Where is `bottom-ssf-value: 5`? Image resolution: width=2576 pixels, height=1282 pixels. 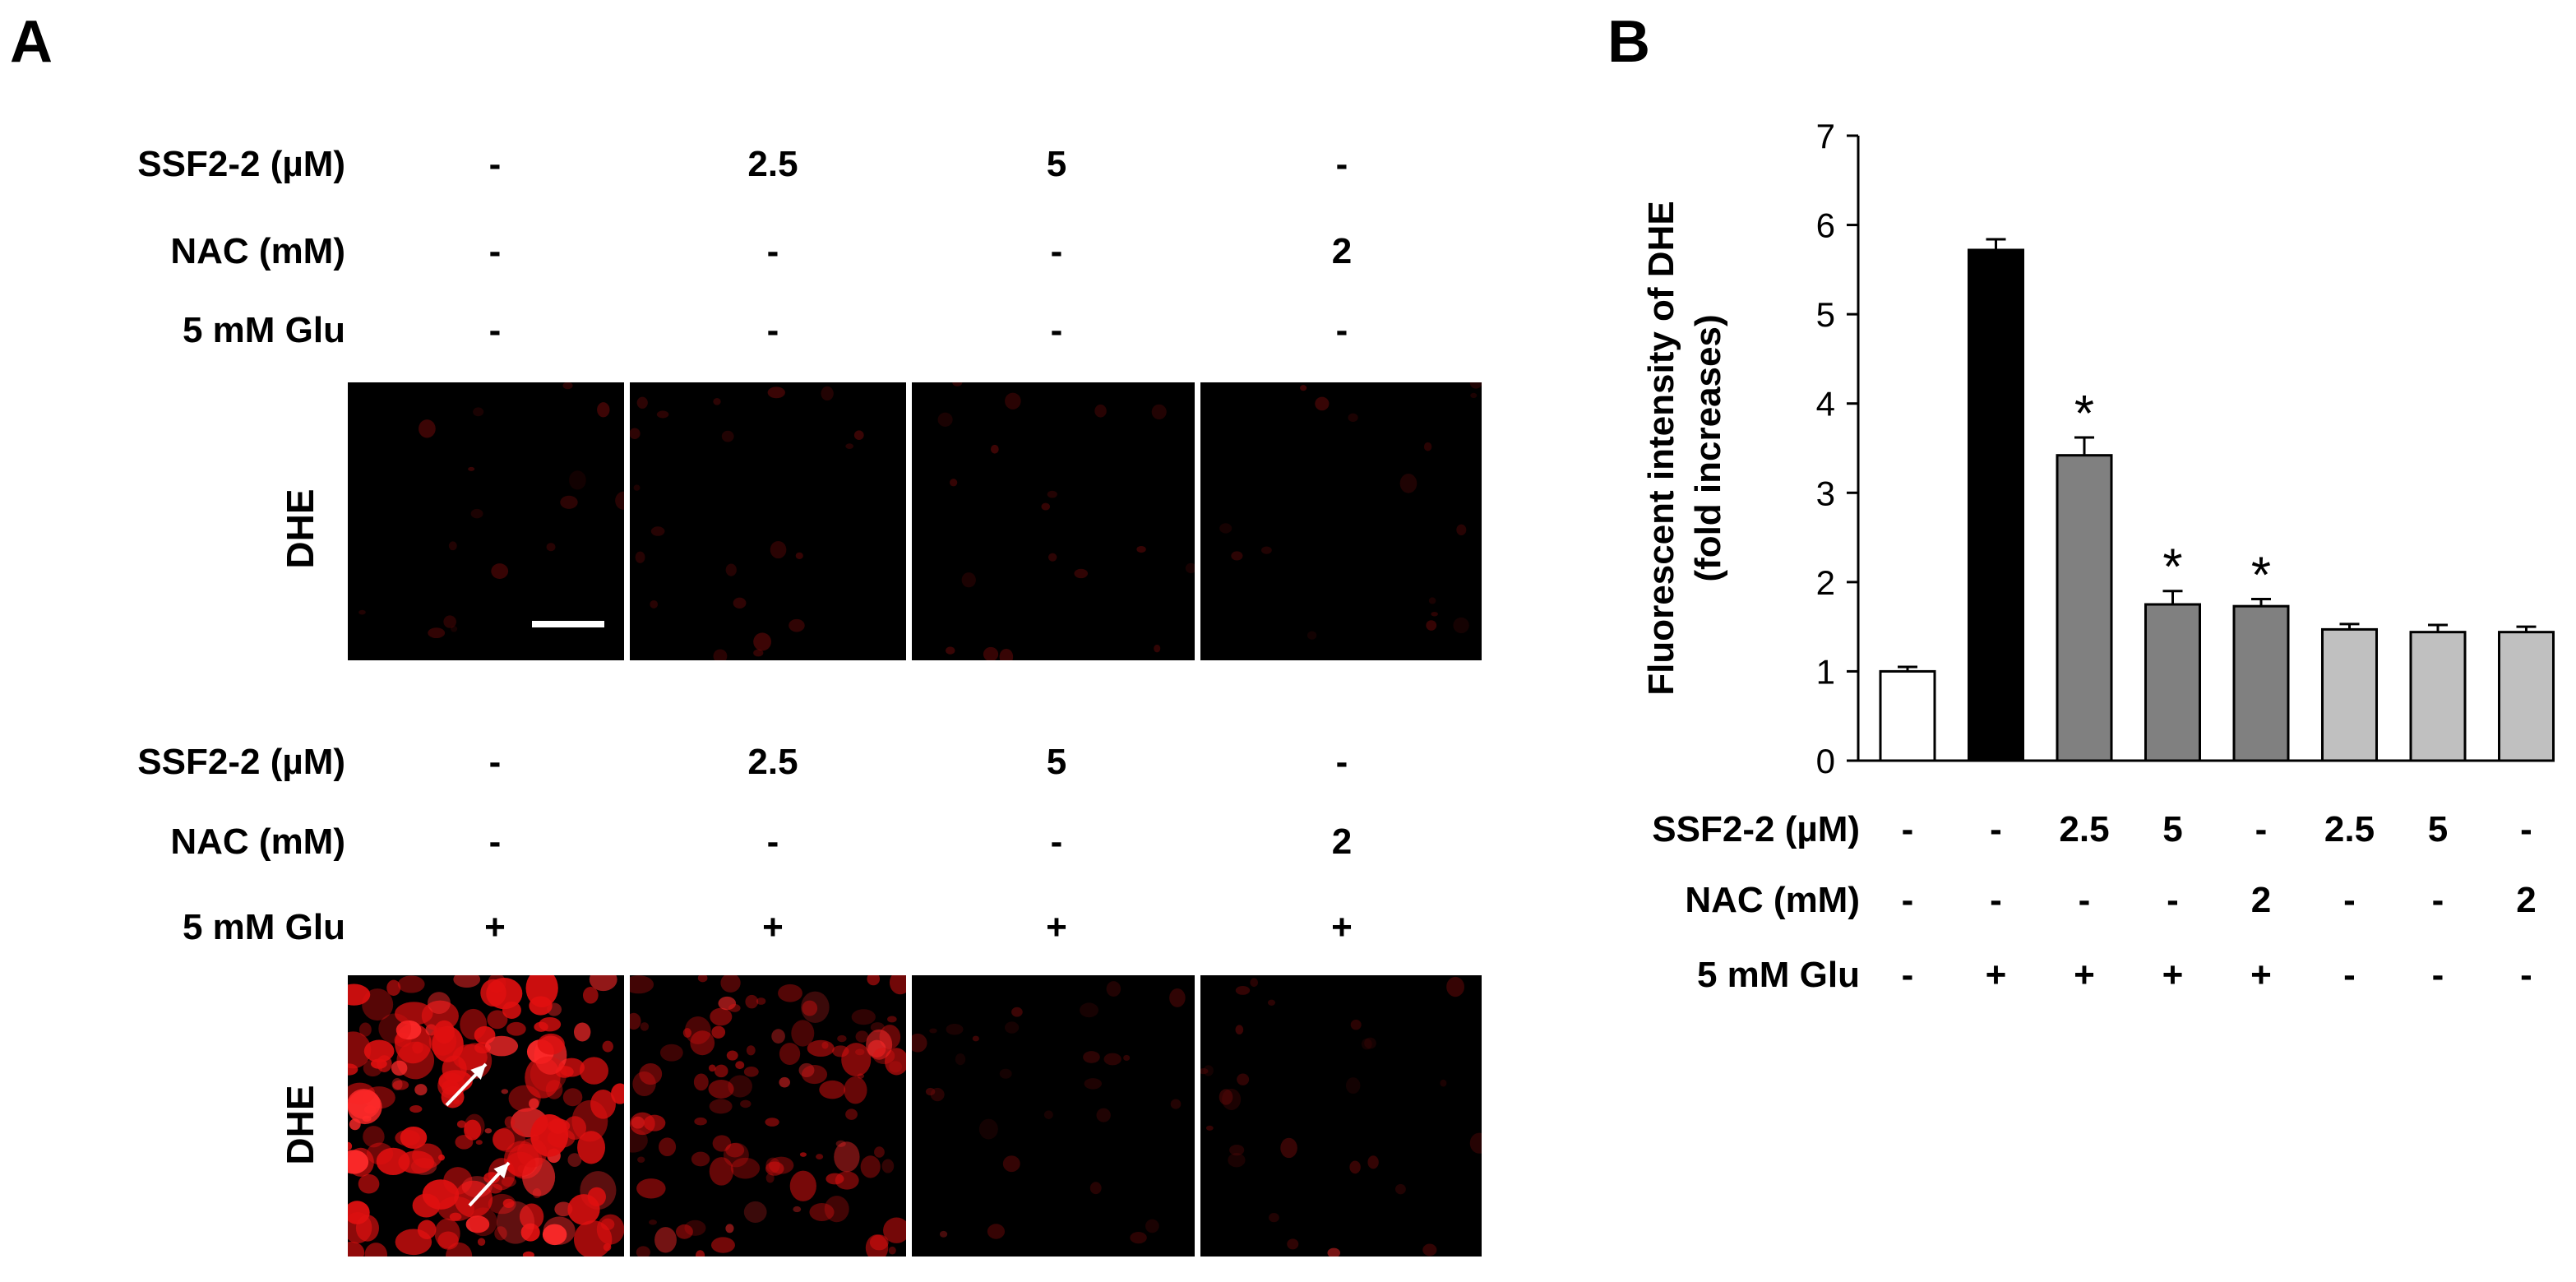
bottom-ssf-value: 5 is located at coordinates (1056, 762).